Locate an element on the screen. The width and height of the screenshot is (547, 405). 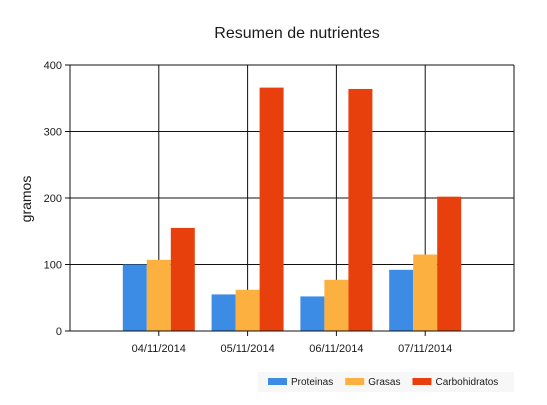
chart-title: Resumen de nutrientes is located at coordinates (296, 33).